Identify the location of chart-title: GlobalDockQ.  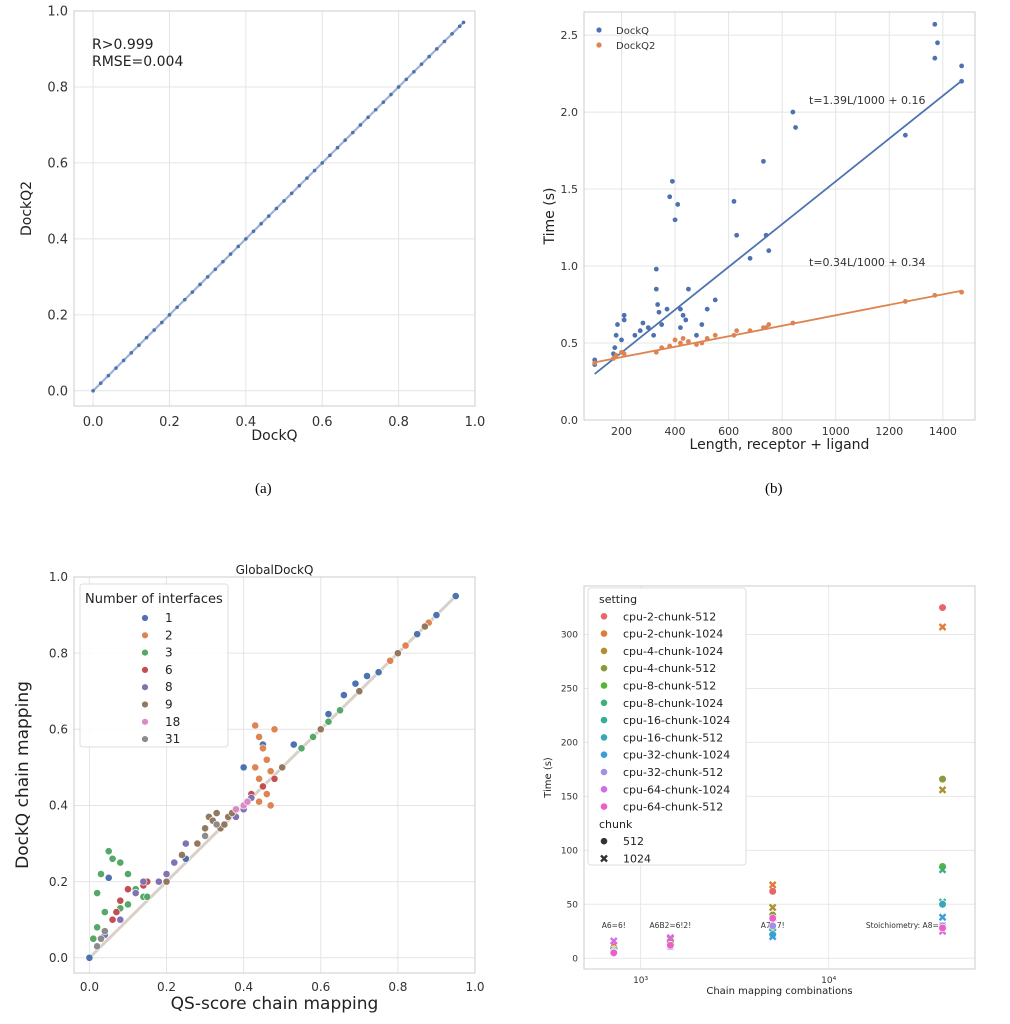
(275, 570).